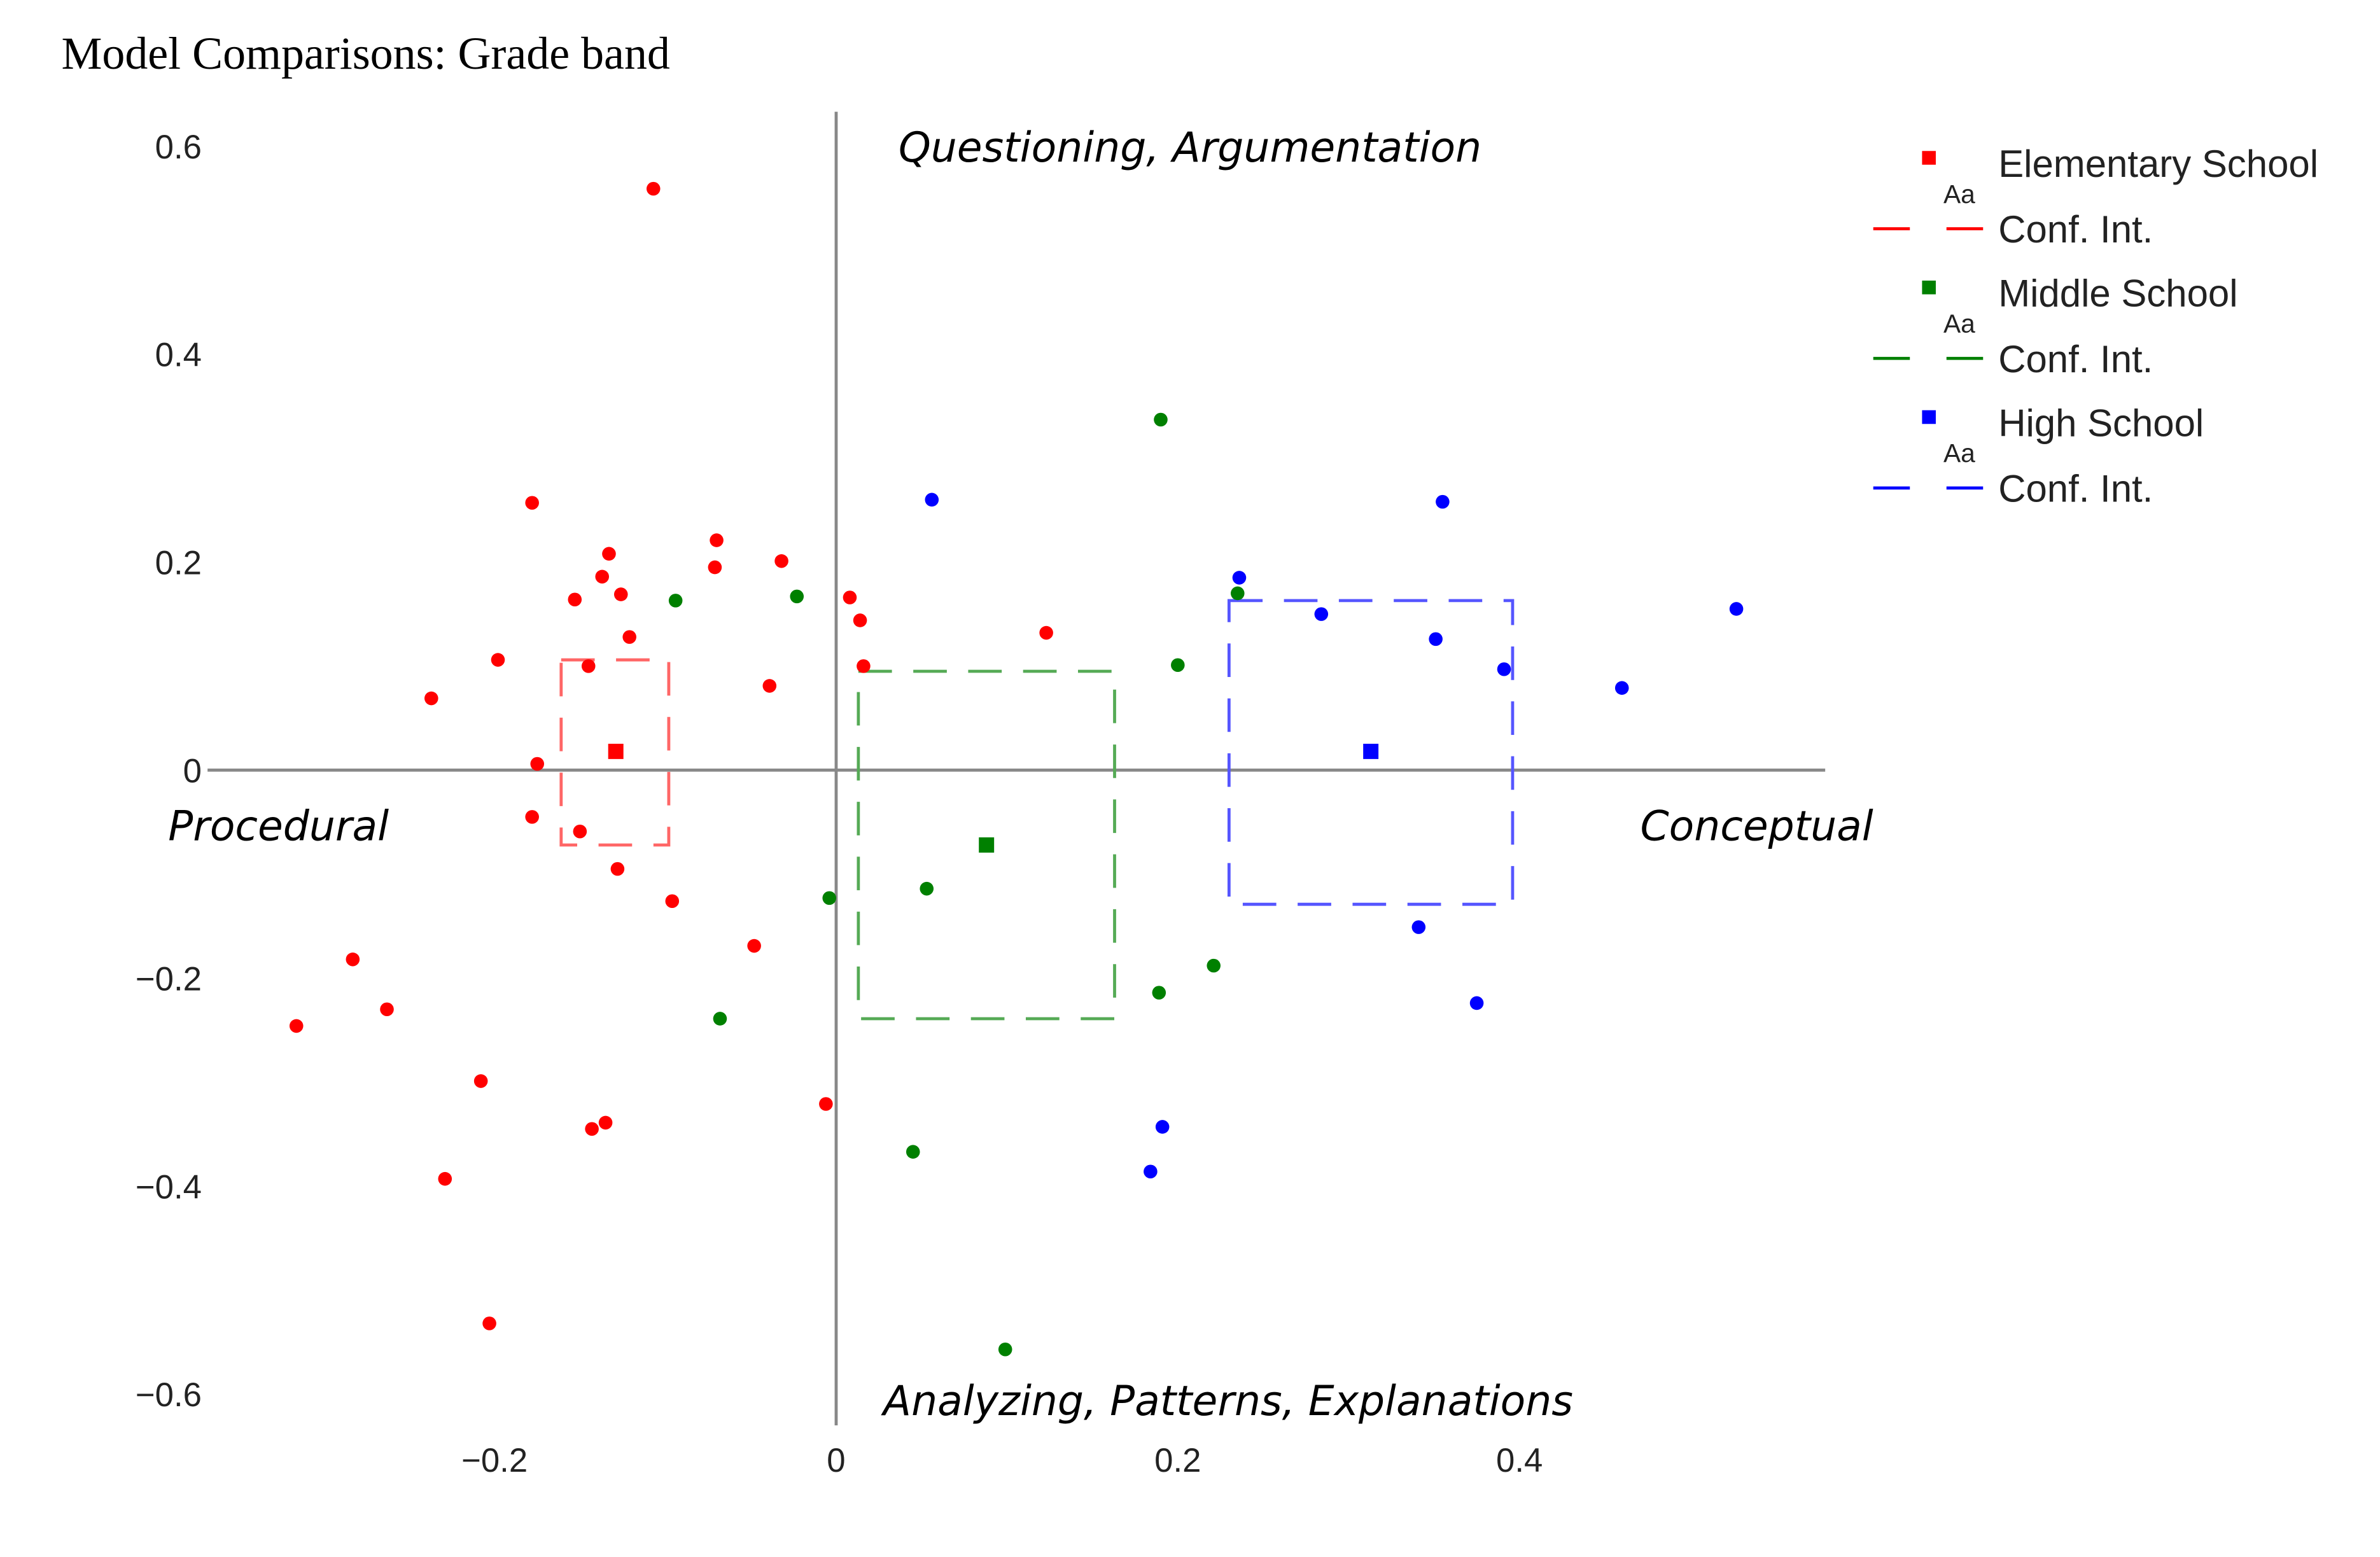 The width and height of the screenshot is (2380, 1557). I want to click on legend-label: Elementary School, so click(2158, 164).